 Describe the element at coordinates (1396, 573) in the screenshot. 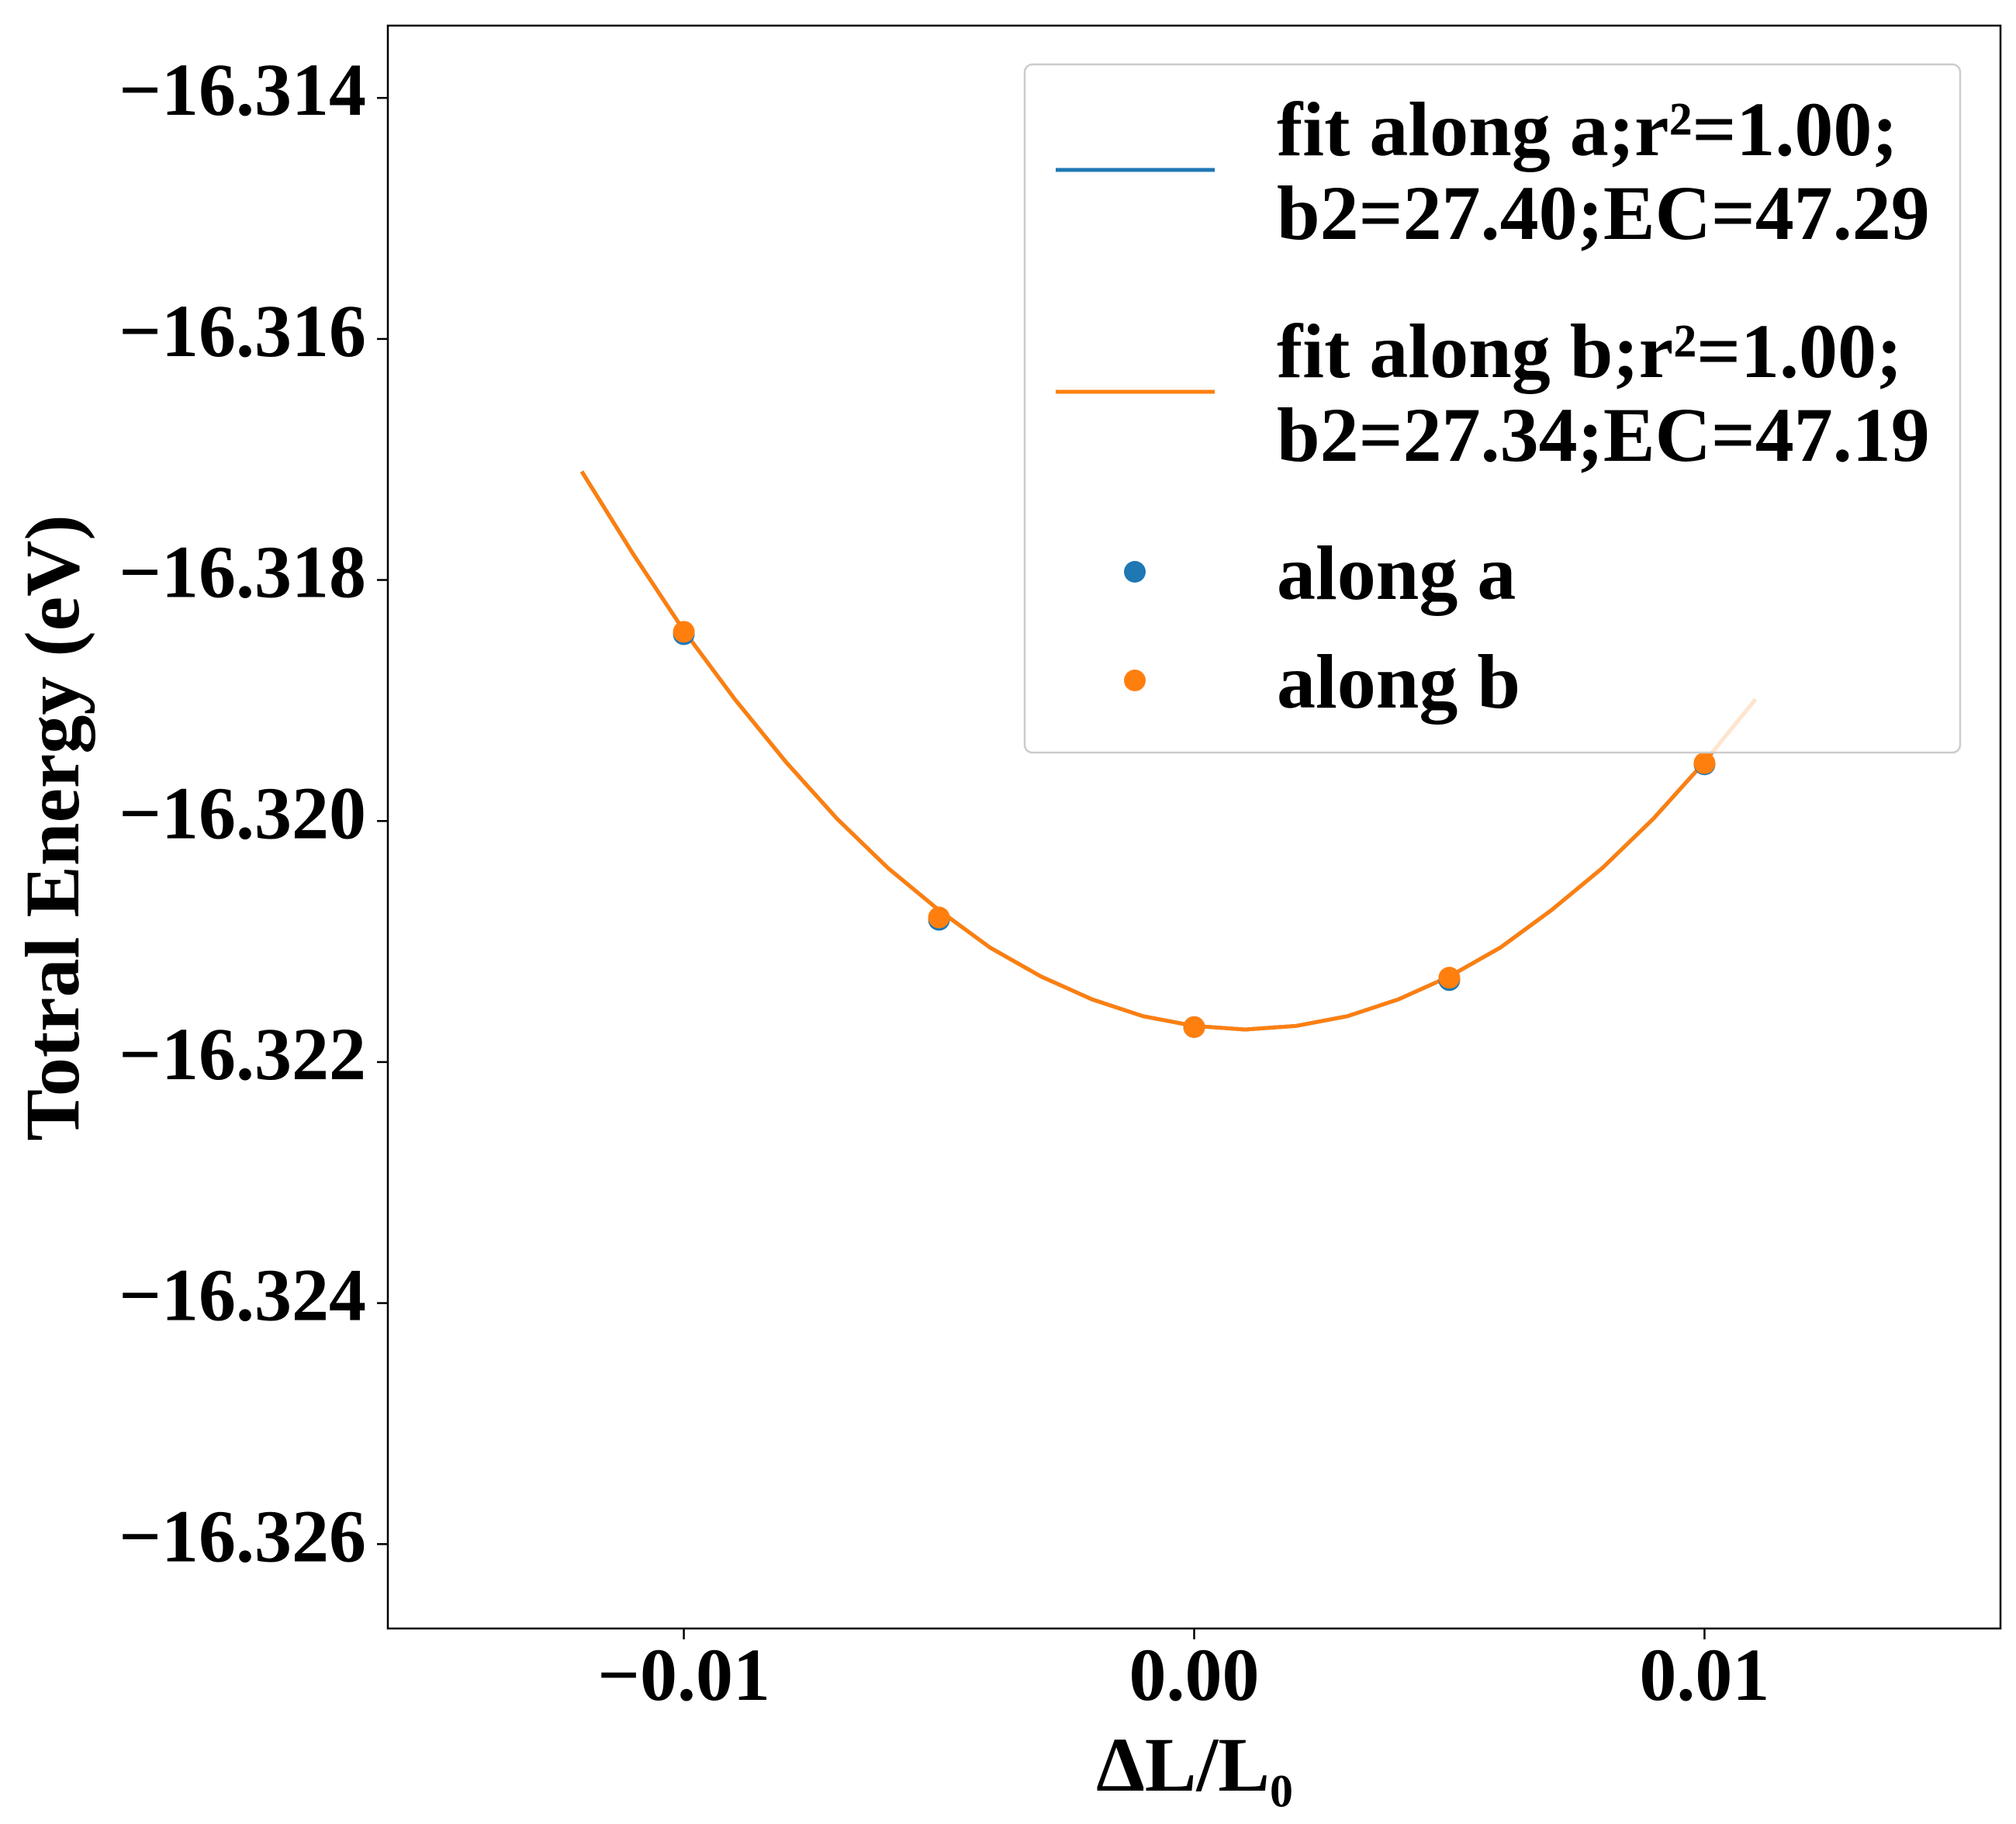

I see `legend-label: along a` at that location.